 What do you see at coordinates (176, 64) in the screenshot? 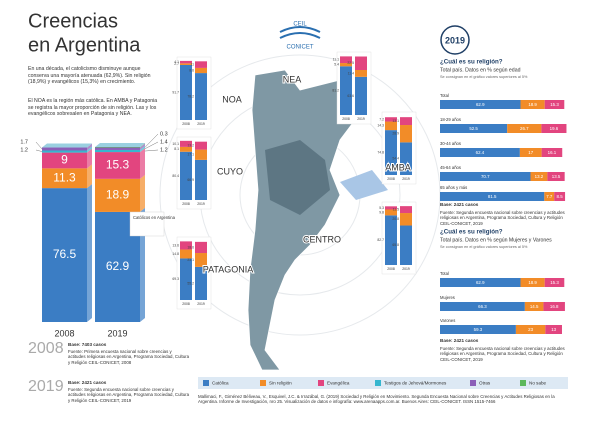
I see `value-label: 2.7` at bounding box center [176, 64].